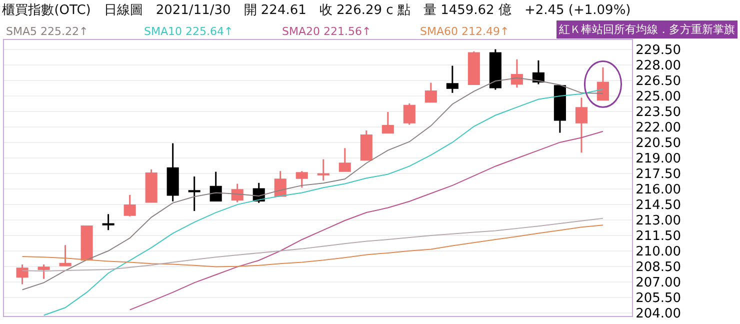 The image size is (740, 324). What do you see at coordinates (465, 31) in the screenshot?
I see `text: SMA60 212.49↑` at bounding box center [465, 31].